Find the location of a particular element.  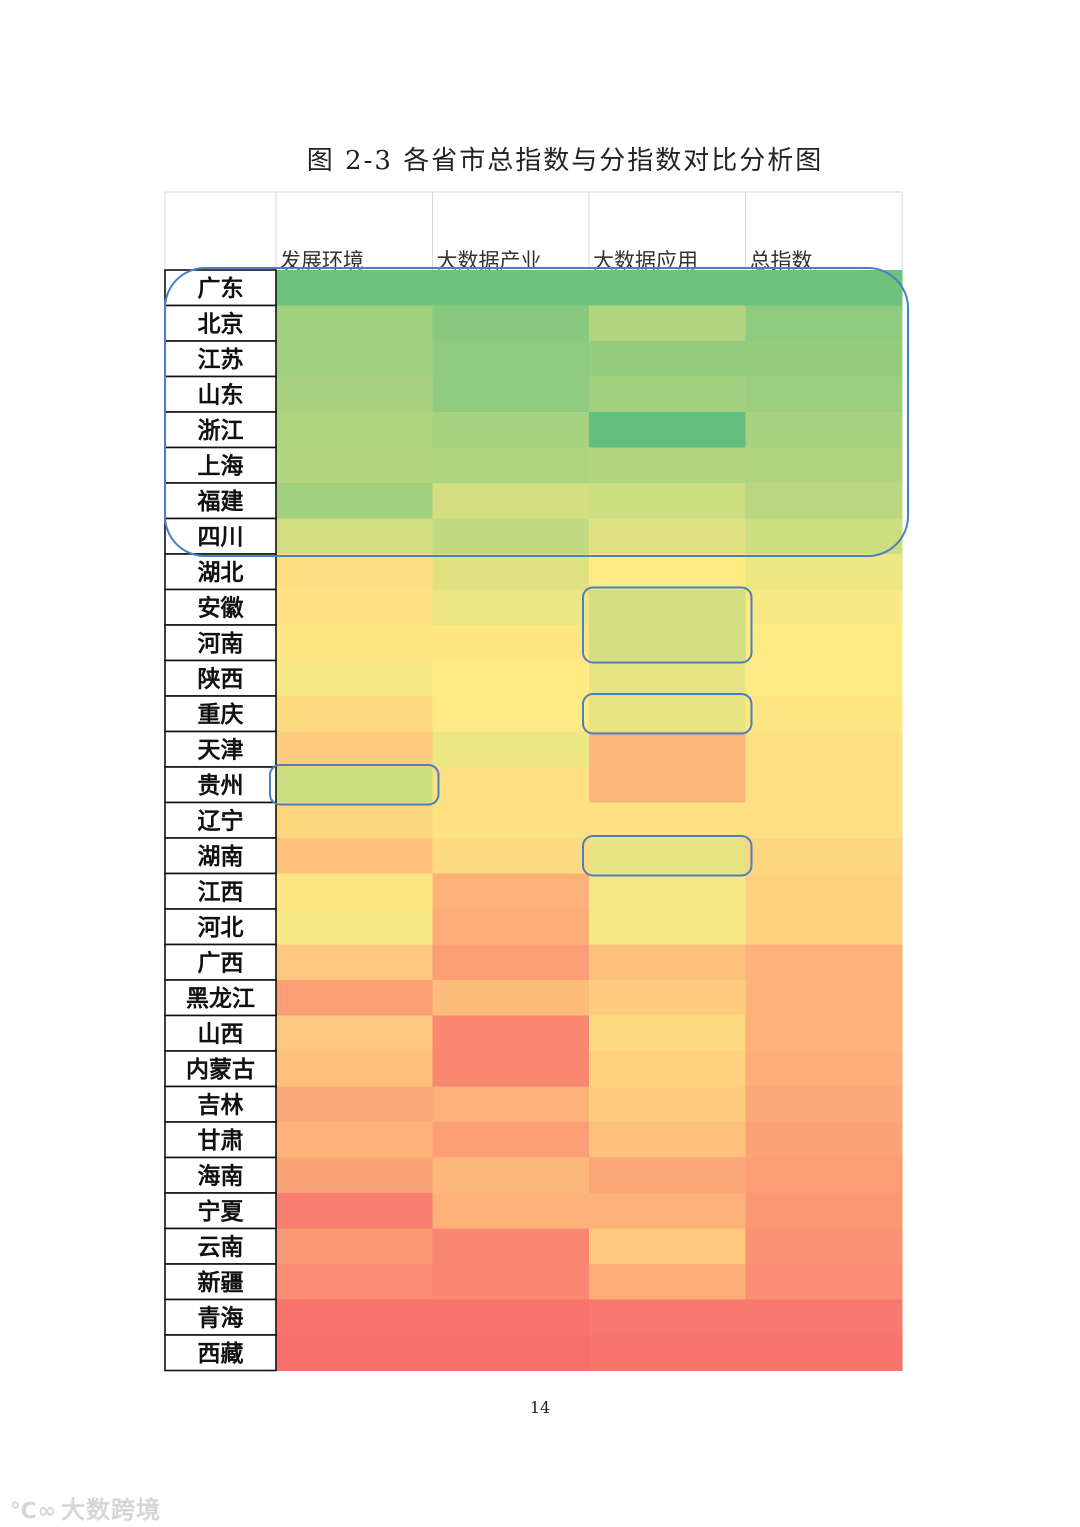

row-label: 陕西 is located at coordinates (221, 678).